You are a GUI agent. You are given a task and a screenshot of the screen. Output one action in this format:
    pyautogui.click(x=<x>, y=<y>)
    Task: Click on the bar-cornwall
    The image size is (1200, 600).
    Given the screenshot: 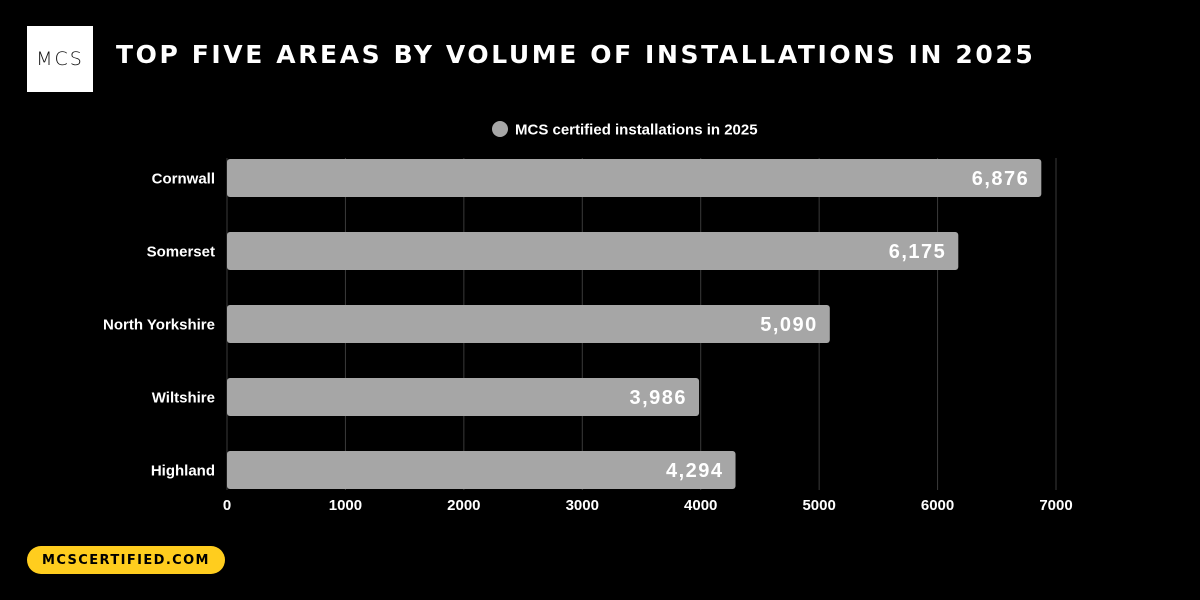 What is the action you would take?
    pyautogui.click(x=634, y=178)
    